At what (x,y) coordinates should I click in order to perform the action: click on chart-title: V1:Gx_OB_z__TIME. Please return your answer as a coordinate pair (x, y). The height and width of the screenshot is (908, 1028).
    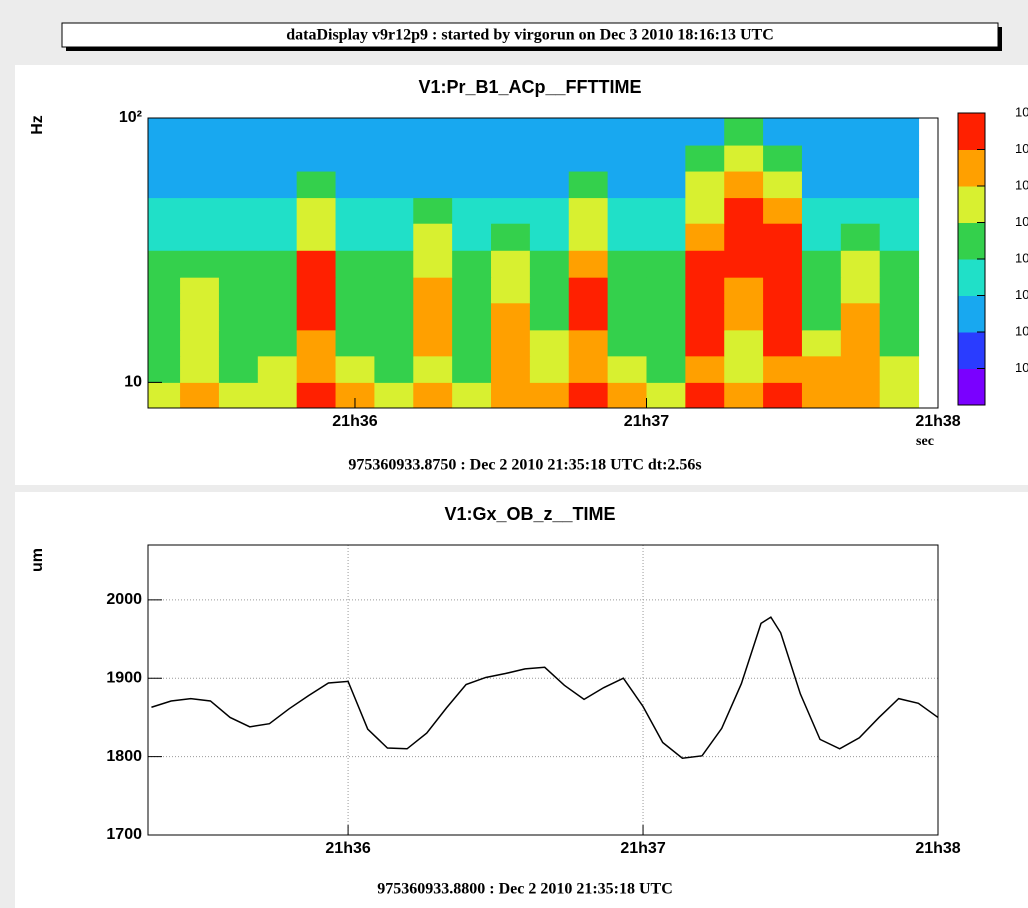
    Looking at the image, I should click on (529, 514).